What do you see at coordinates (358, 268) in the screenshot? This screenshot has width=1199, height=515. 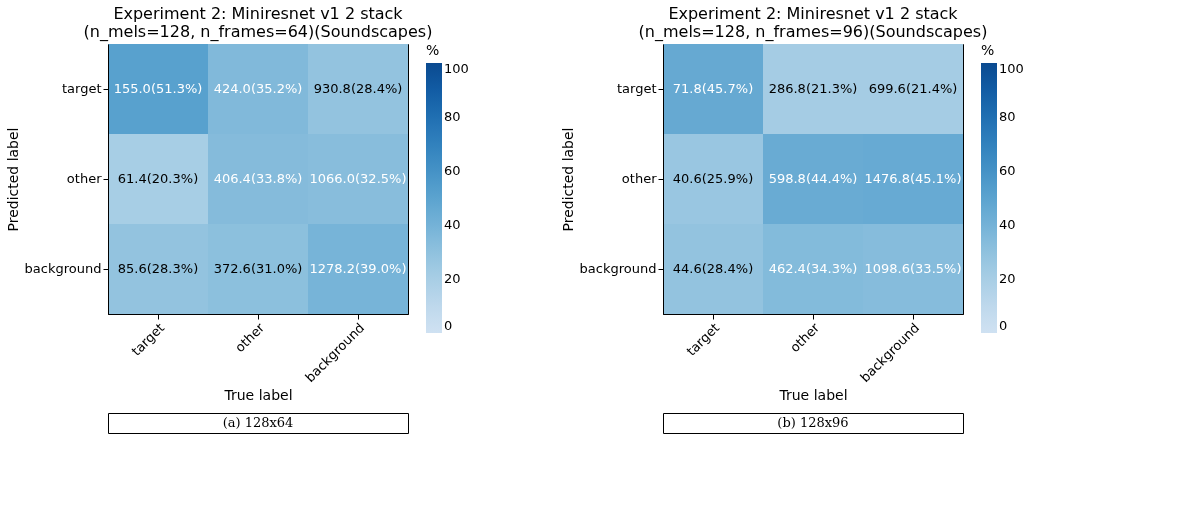 I see `data-label: 1278.2(39.0%)` at bounding box center [358, 268].